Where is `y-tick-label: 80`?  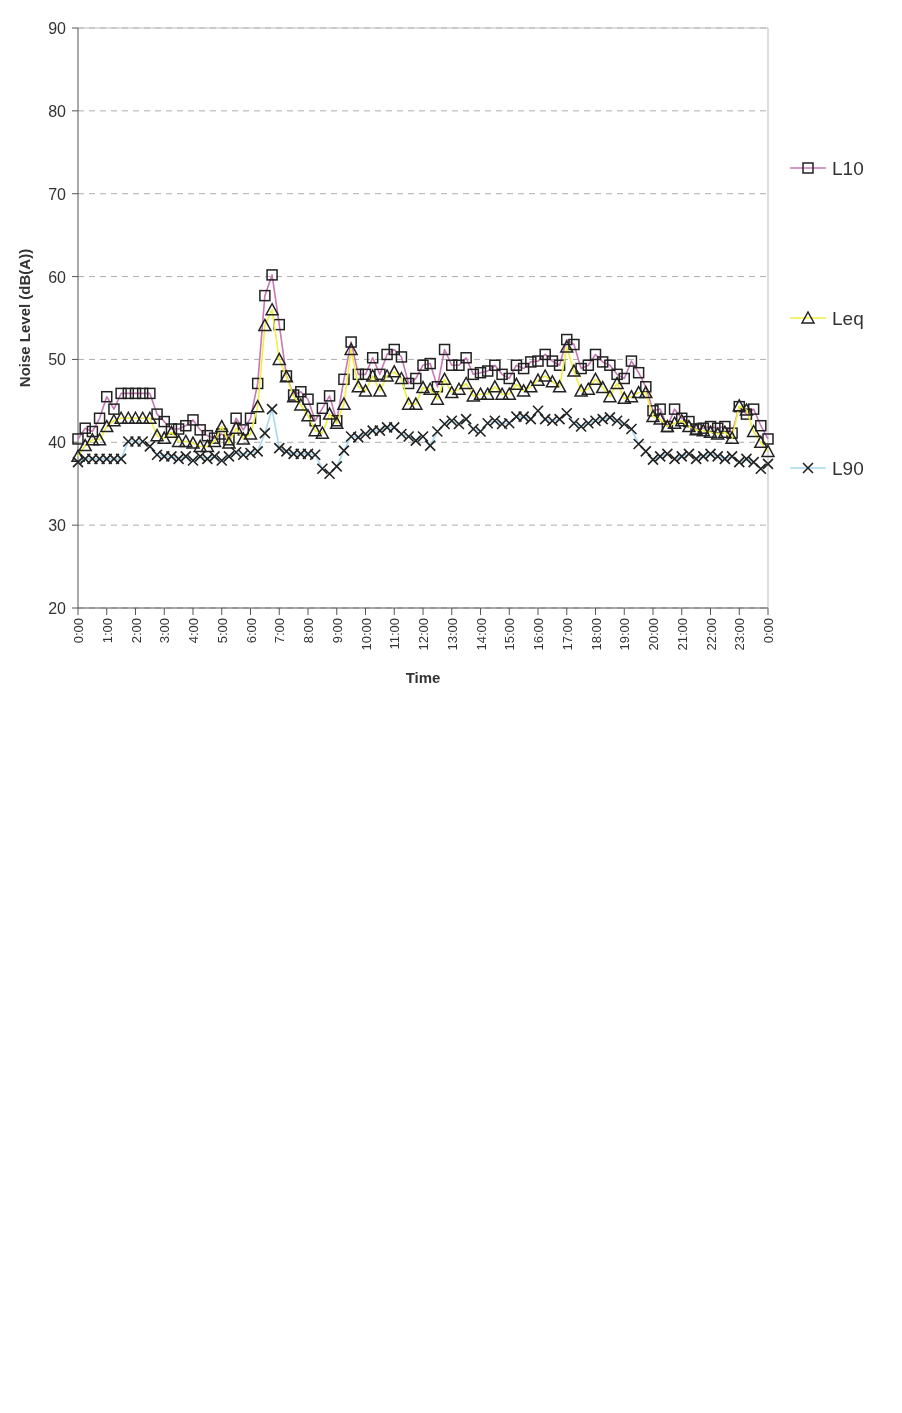
y-tick-label: 80 is located at coordinates (57, 111).